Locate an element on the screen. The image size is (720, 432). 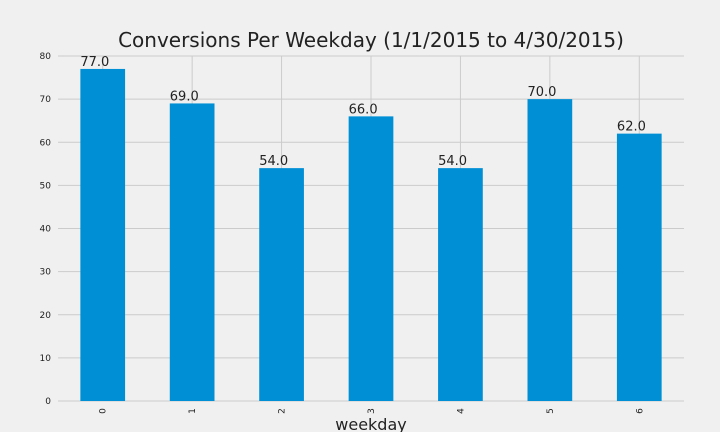
y-tick-label: 50 is located at coordinates (46, 186).